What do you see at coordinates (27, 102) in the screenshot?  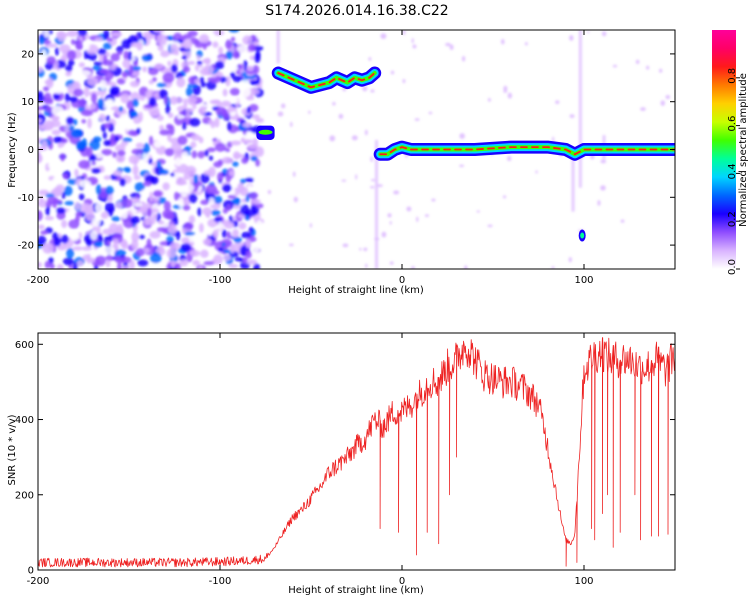 I see `spectrogram-y-tick-label: 10` at bounding box center [27, 102].